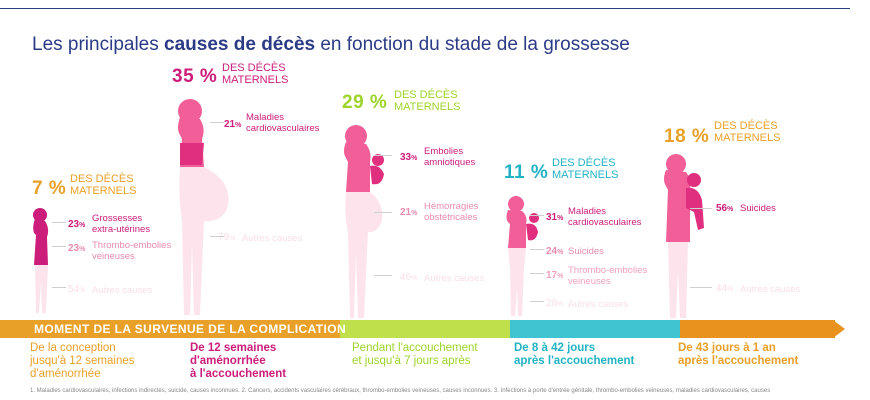  Describe the element at coordinates (684, 236) in the screenshot. I see `mother-holding-child-silhouette-icon` at that location.